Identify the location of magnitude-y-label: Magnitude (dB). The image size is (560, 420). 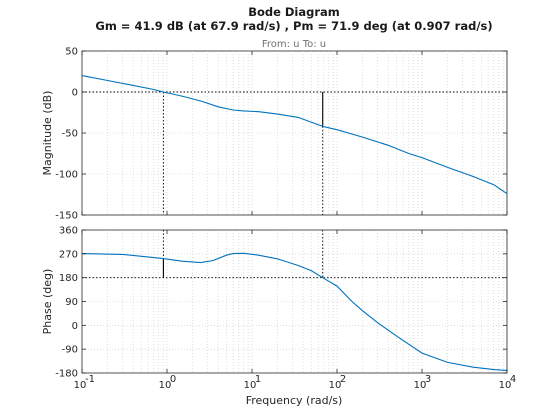
(47, 133).